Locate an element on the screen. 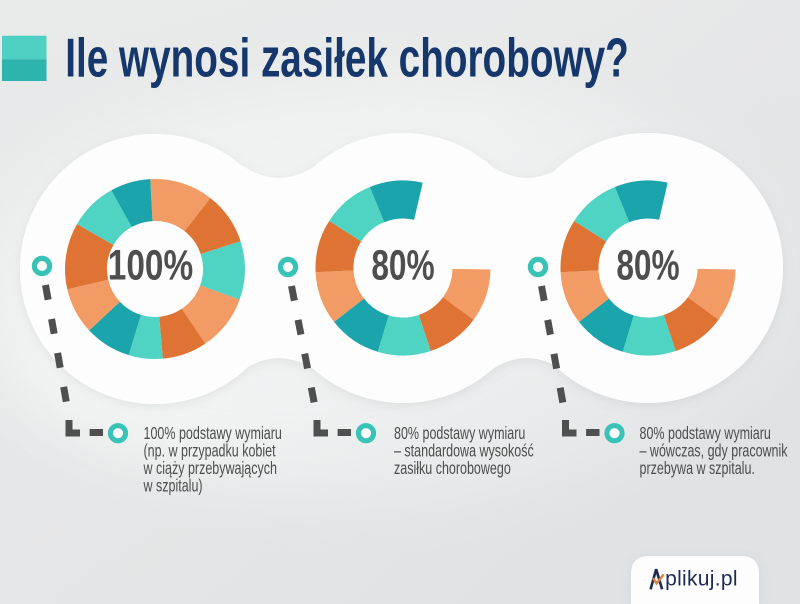 The image size is (800, 604). svg-text: 100% is located at coordinates (150, 266).